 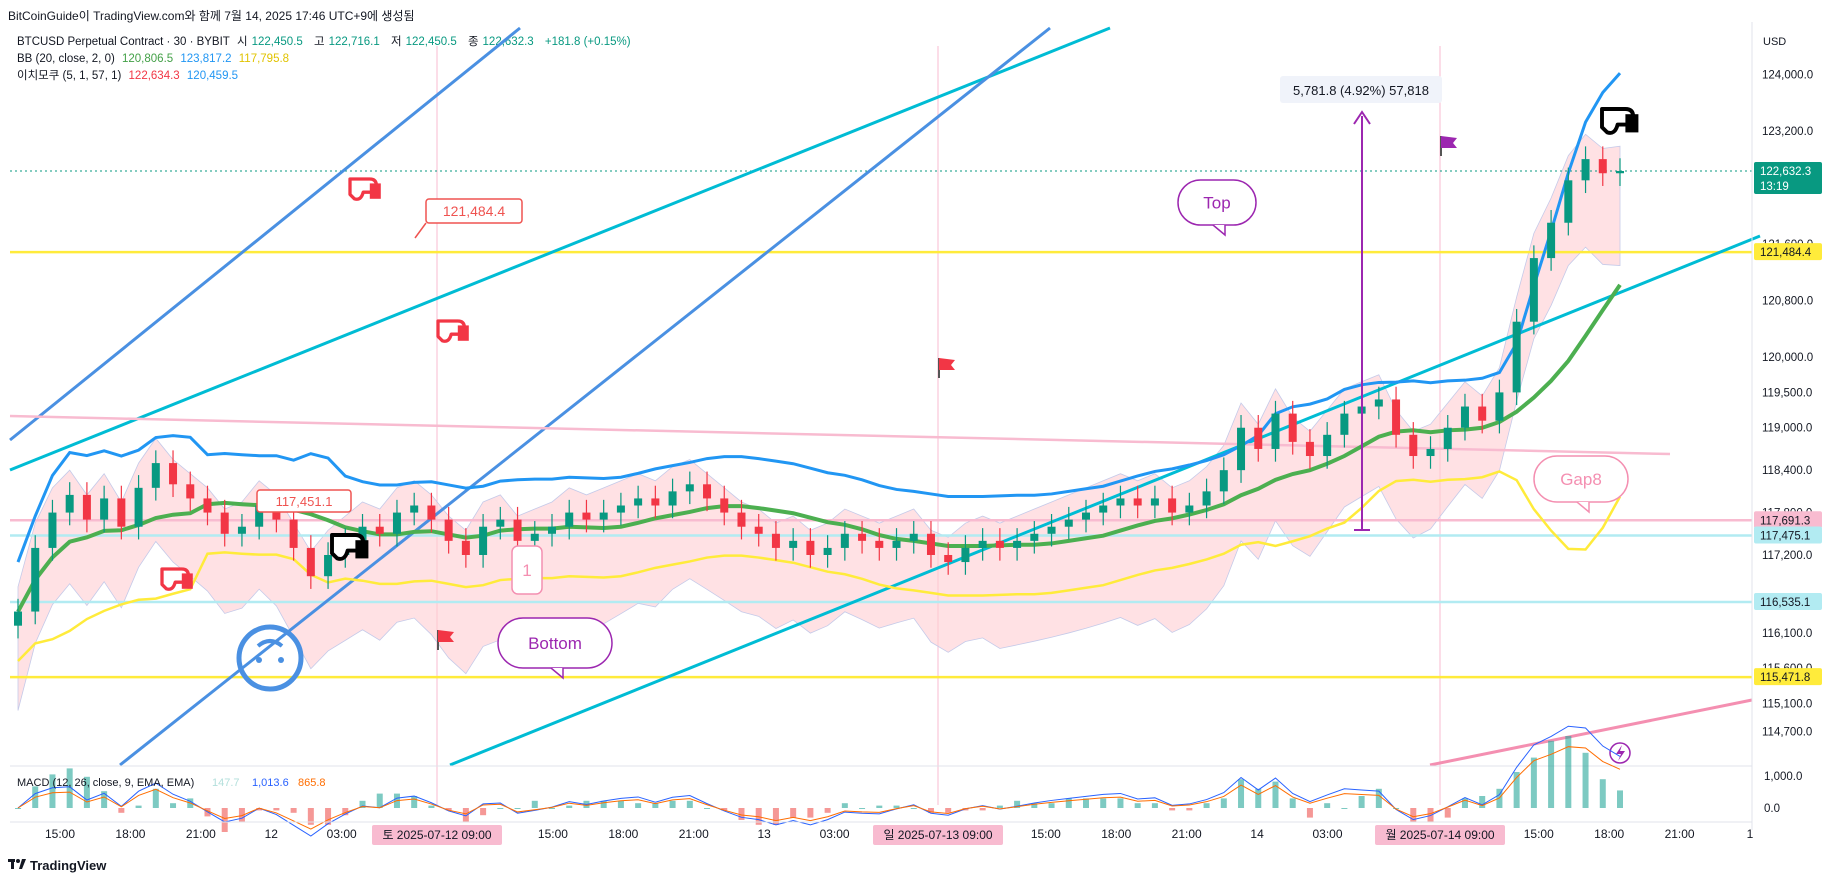 I want to click on price-callout-box, so click(x=474, y=211).